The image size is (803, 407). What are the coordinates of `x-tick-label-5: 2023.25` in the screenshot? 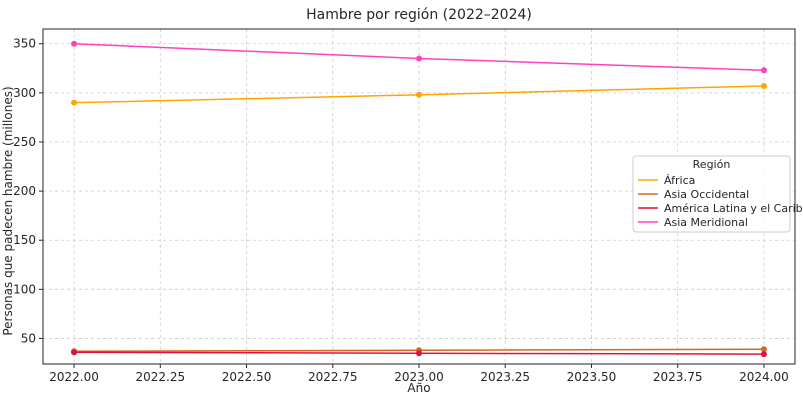 It's located at (505, 377).